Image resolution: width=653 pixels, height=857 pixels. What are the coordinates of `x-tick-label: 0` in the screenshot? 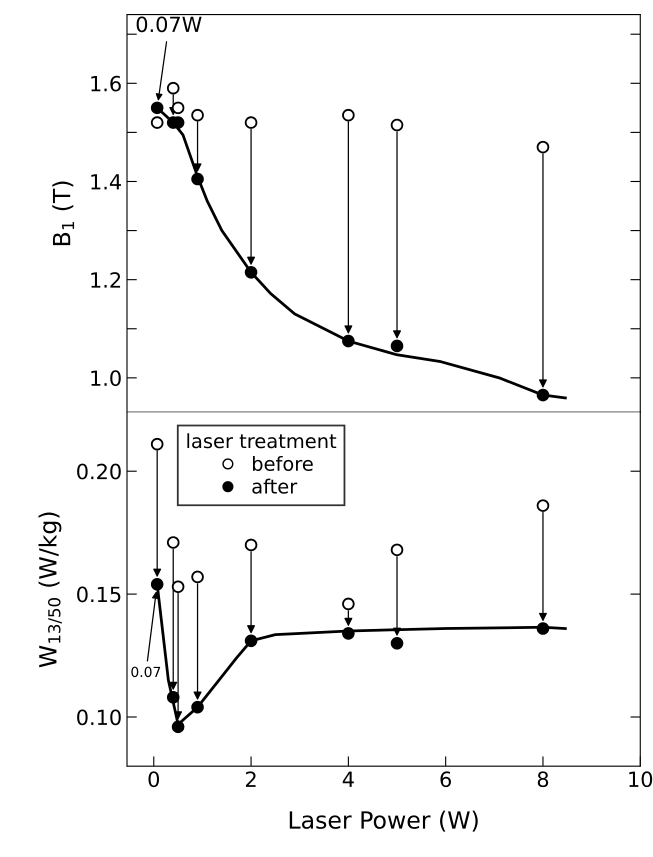 It's located at (154, 779).